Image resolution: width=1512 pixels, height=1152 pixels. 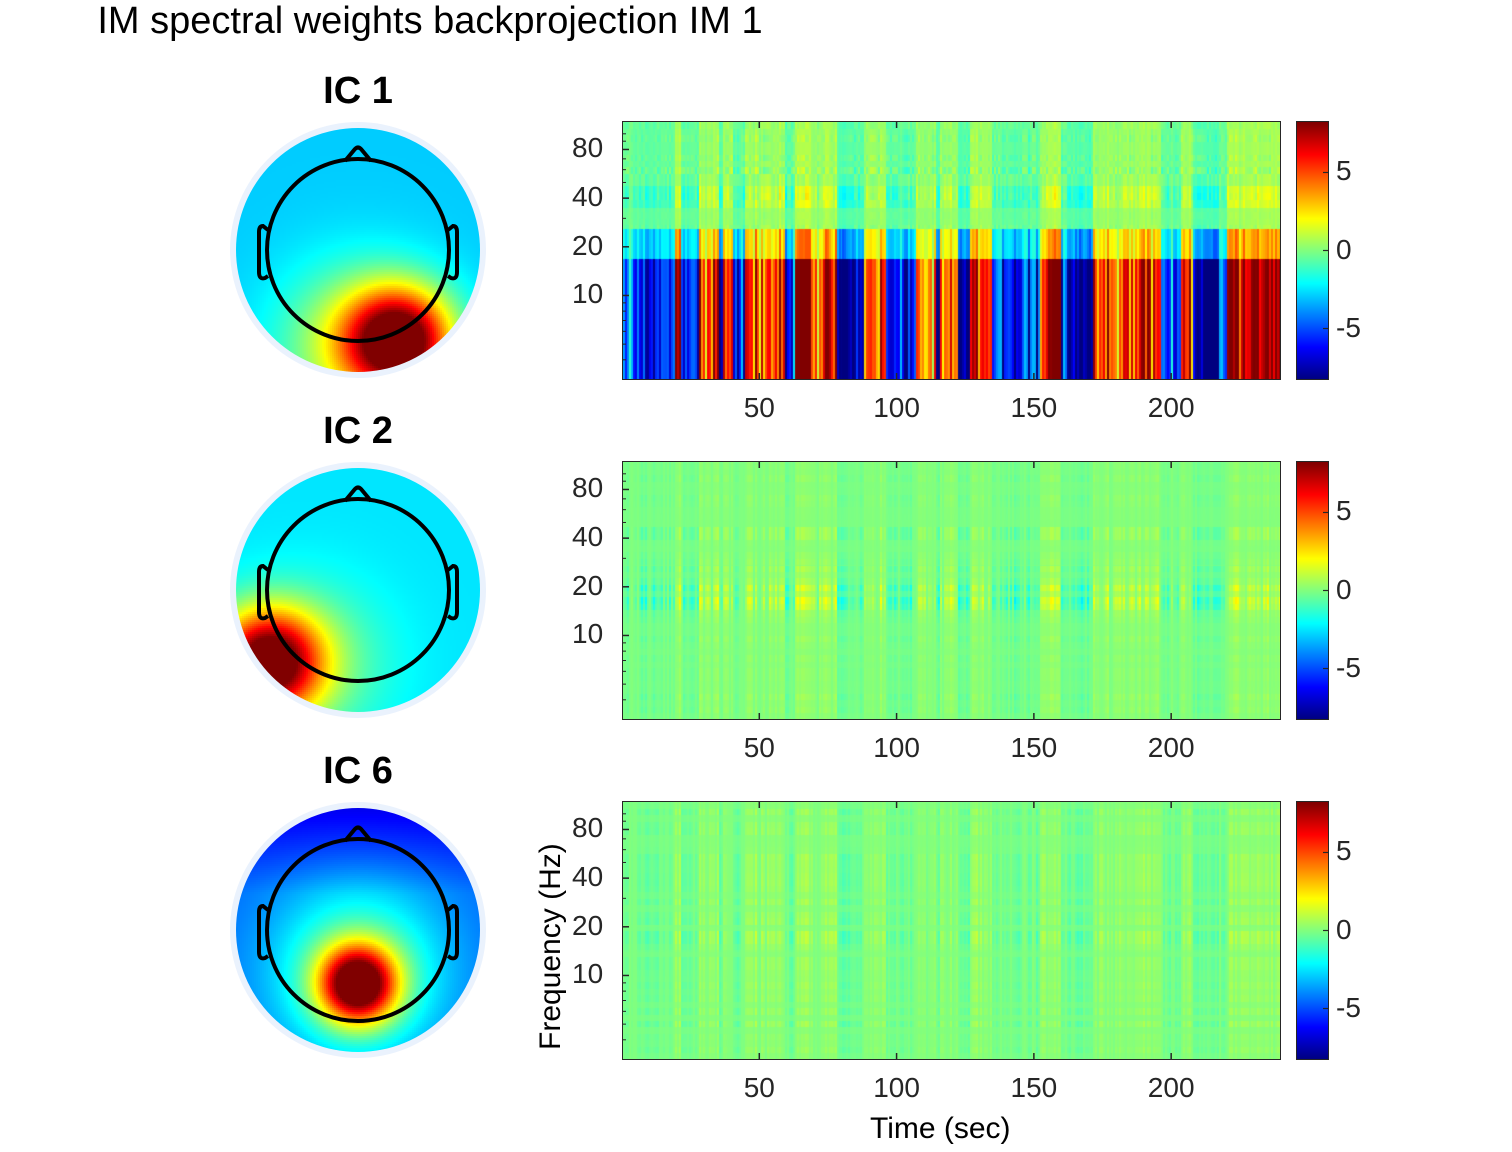 I want to click on colorbar-ic6, so click(x=1312, y=930).